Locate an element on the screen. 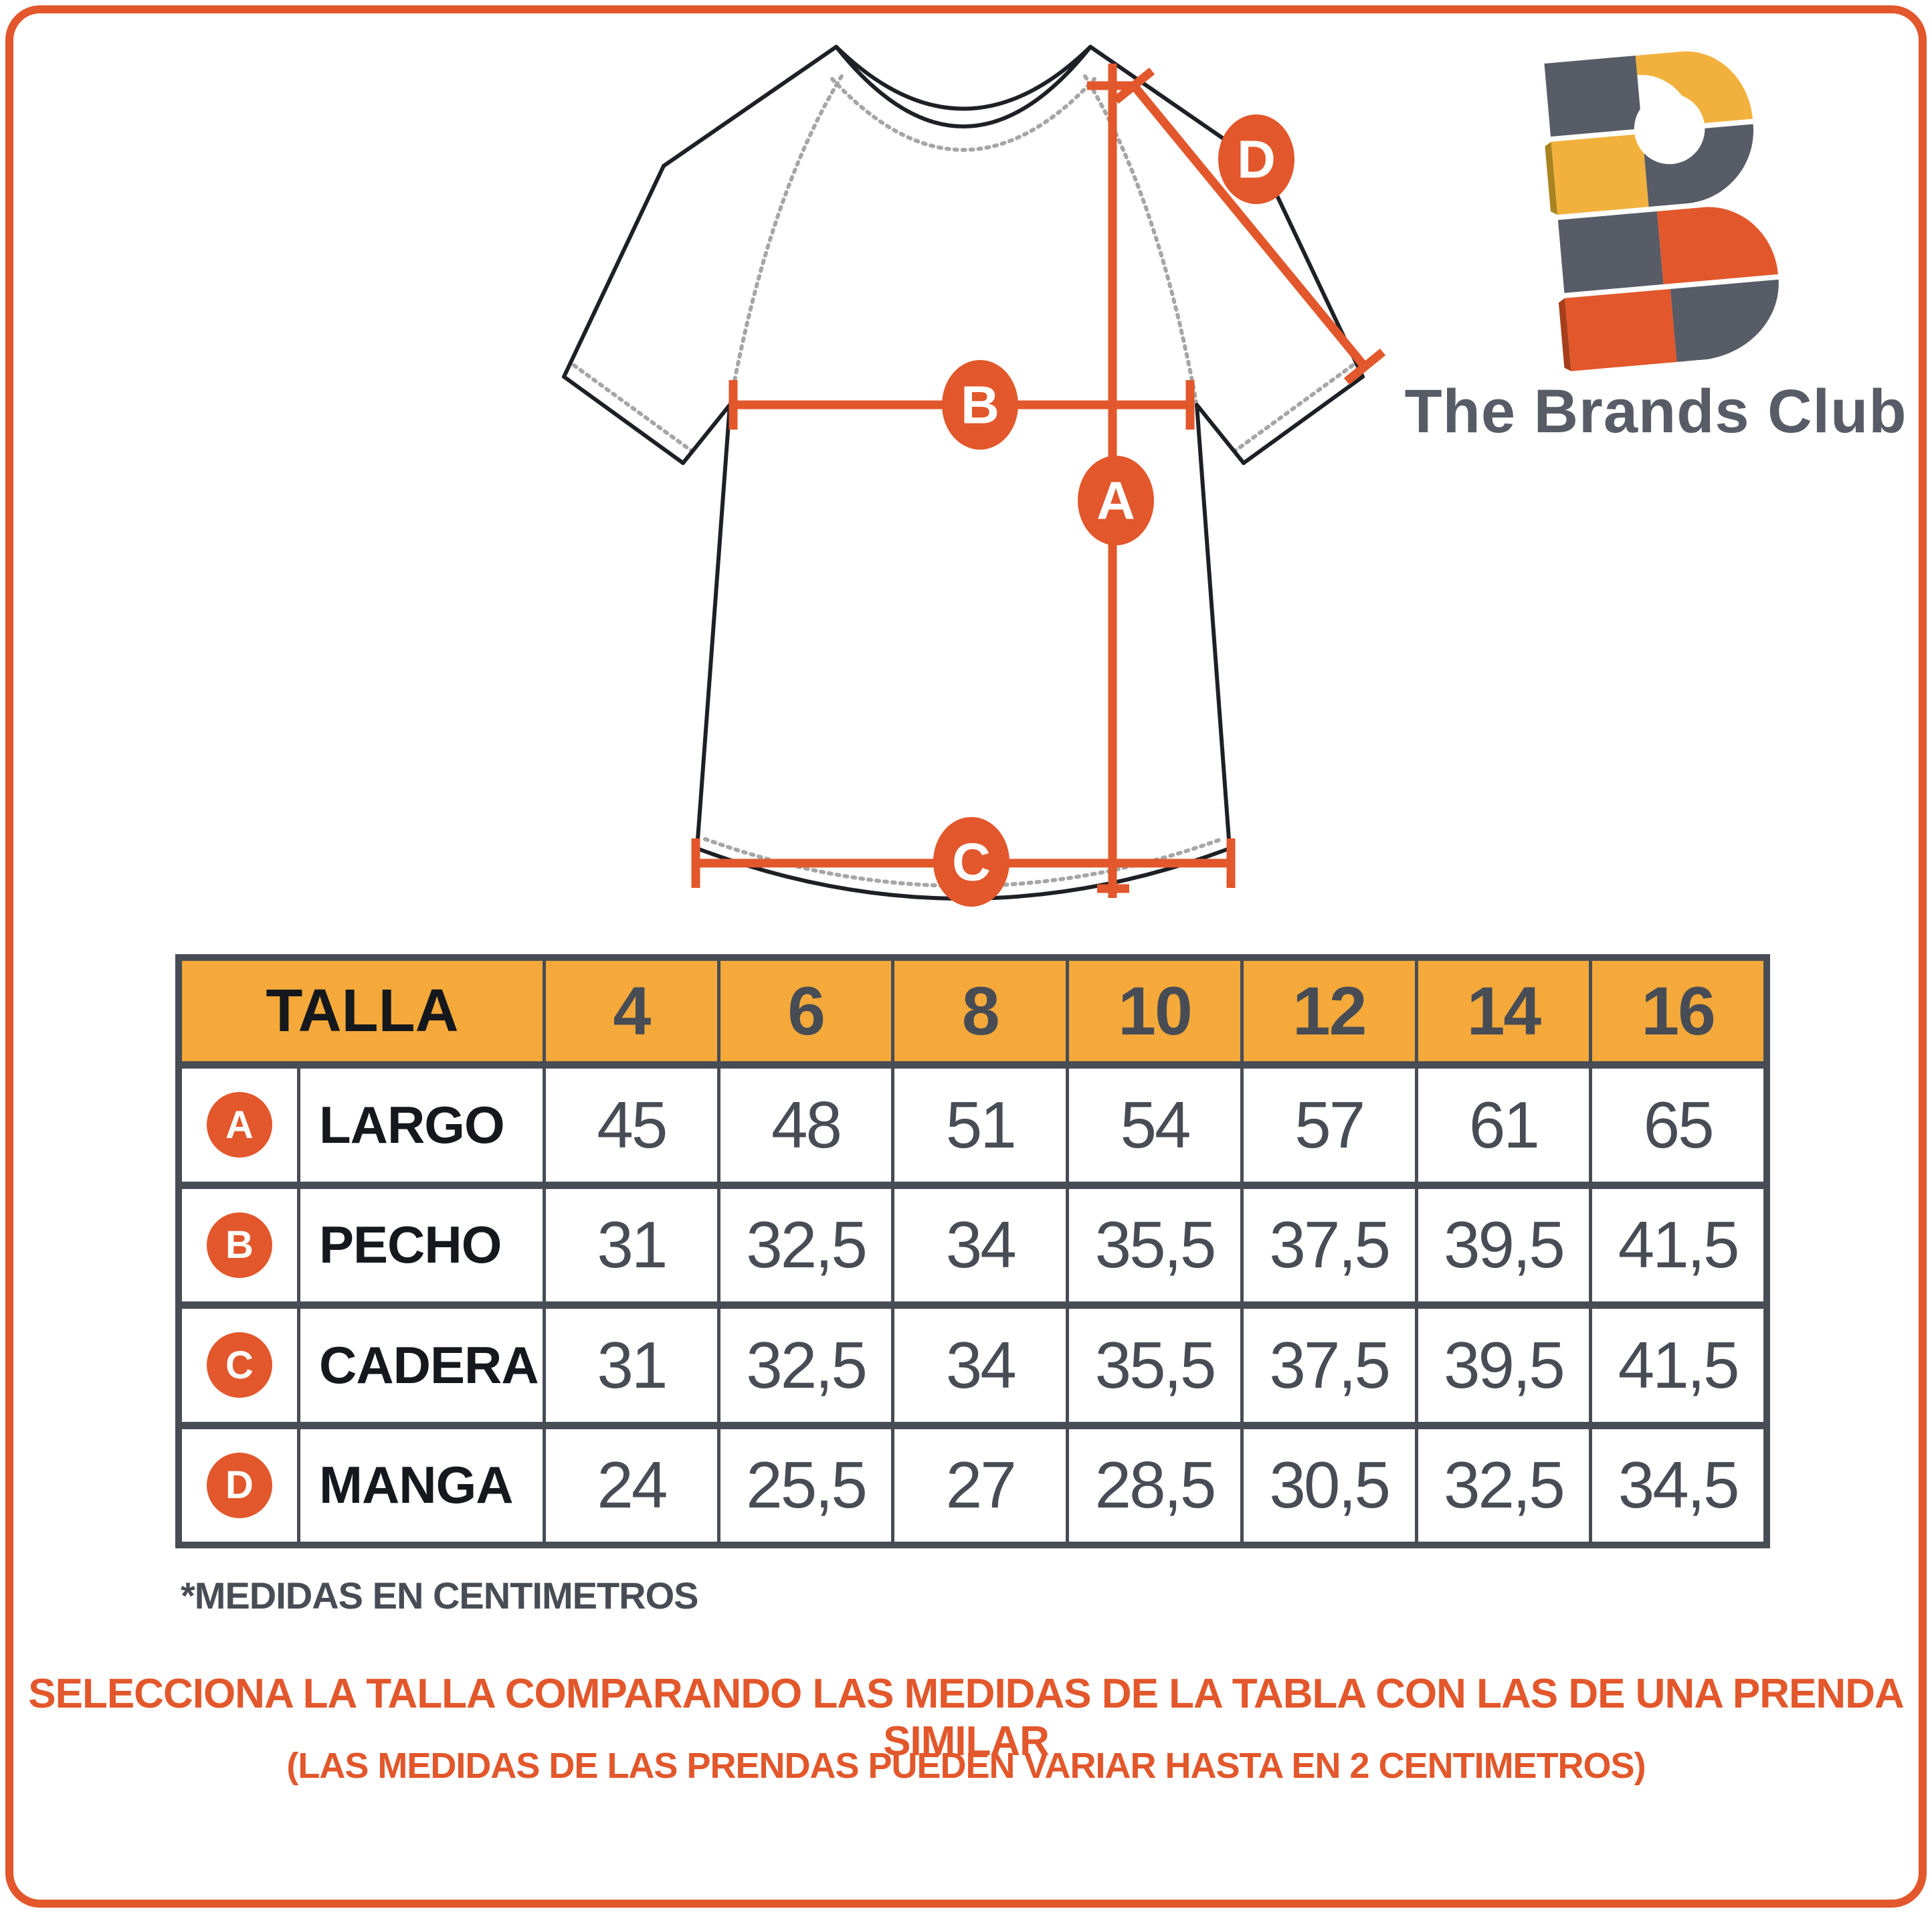  badge-a is located at coordinates (1116, 500).